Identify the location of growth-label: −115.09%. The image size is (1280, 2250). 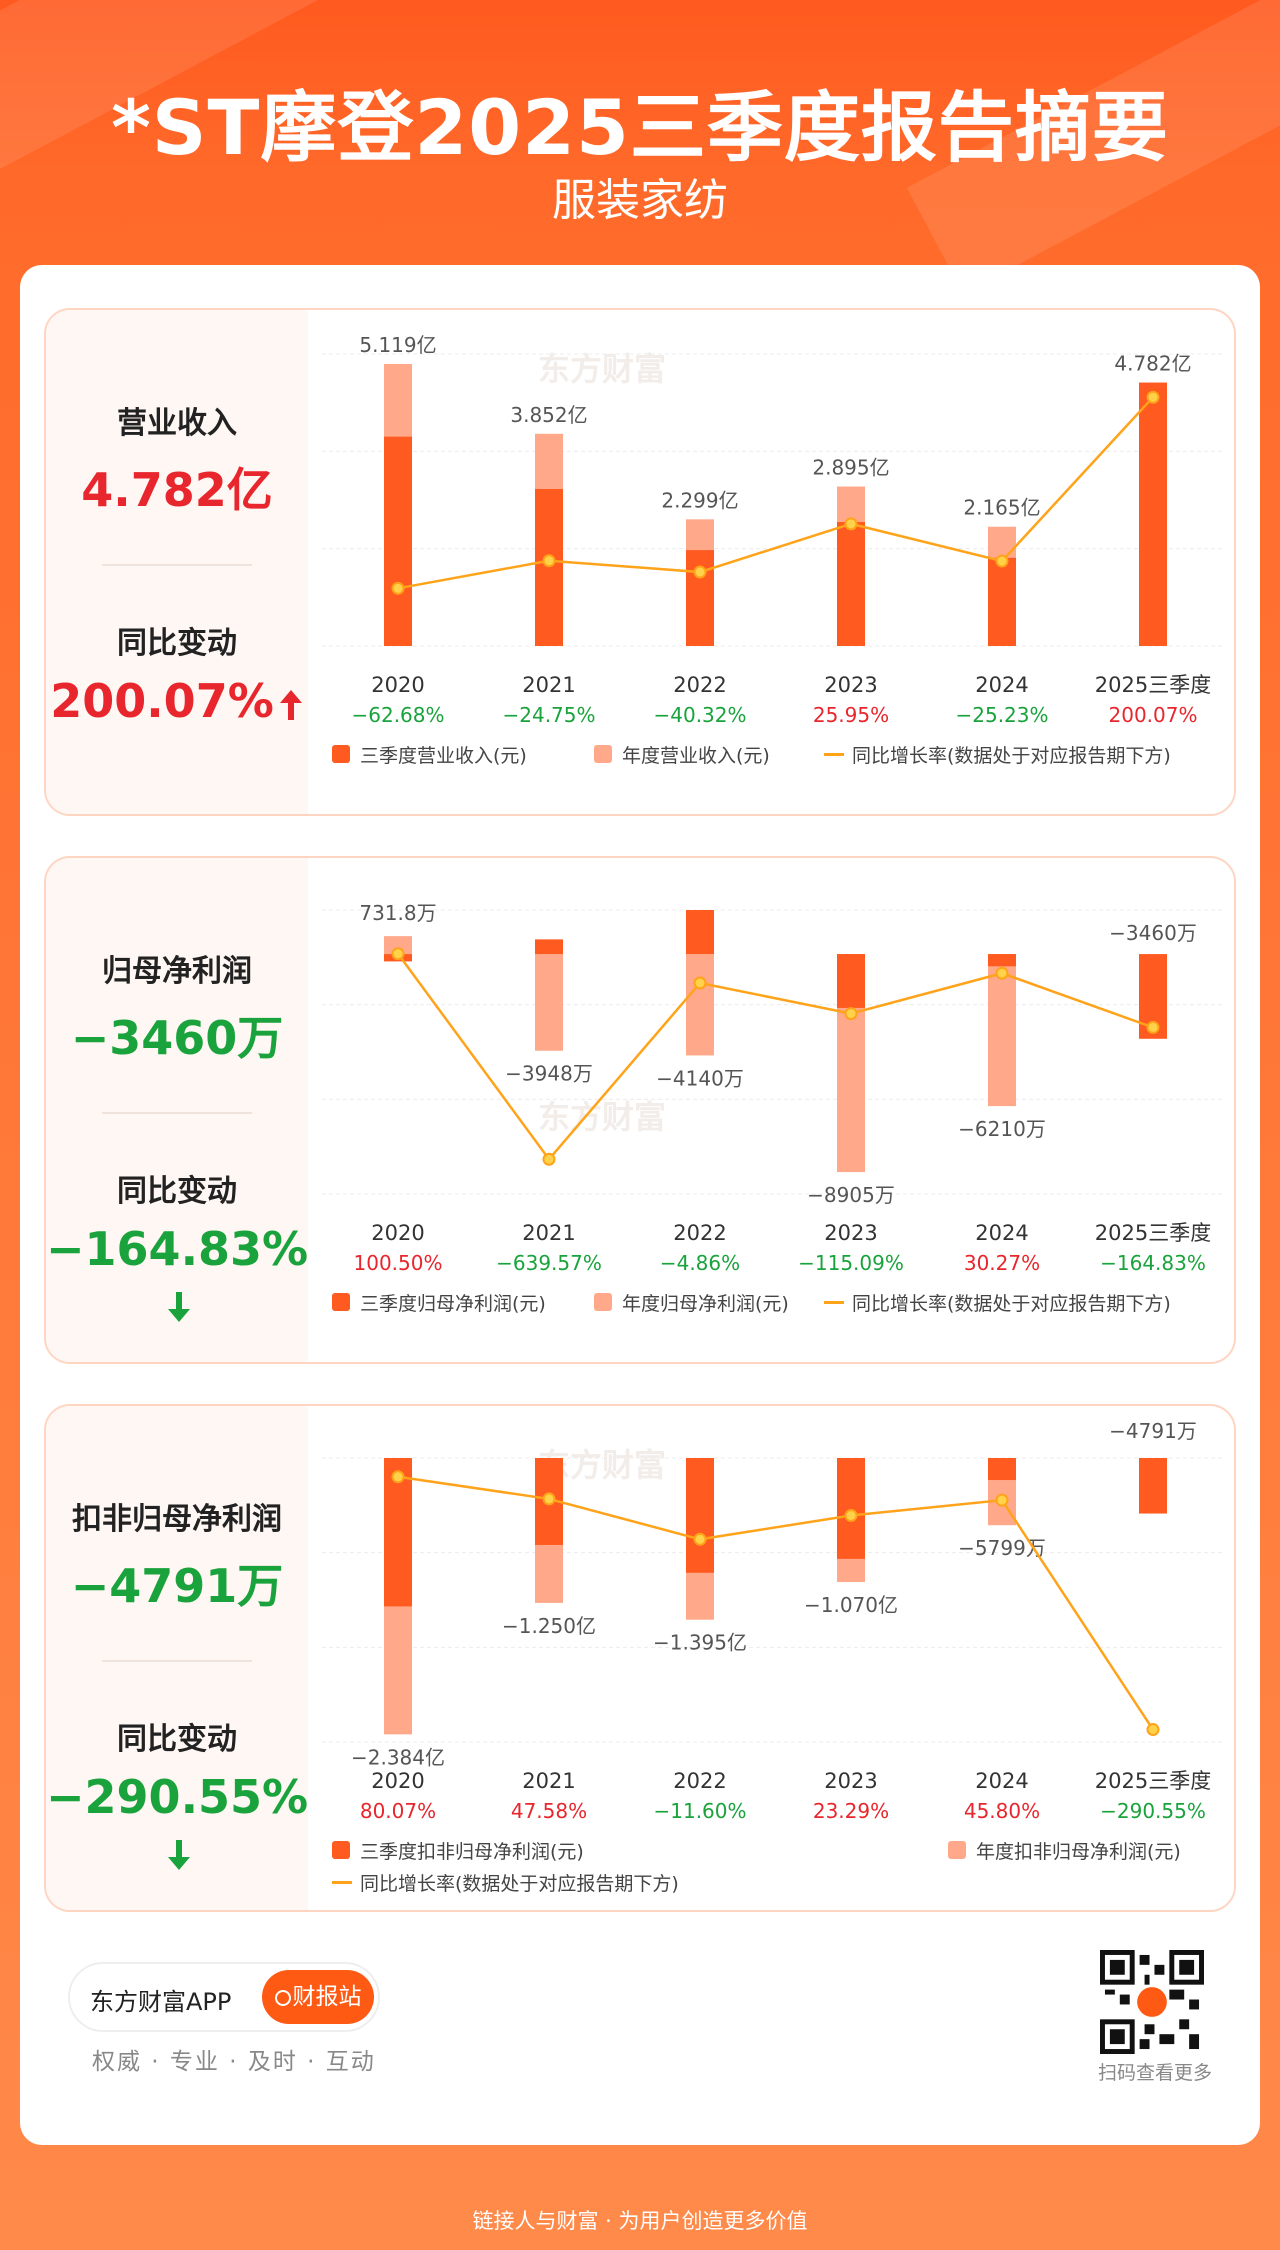
(851, 1263).